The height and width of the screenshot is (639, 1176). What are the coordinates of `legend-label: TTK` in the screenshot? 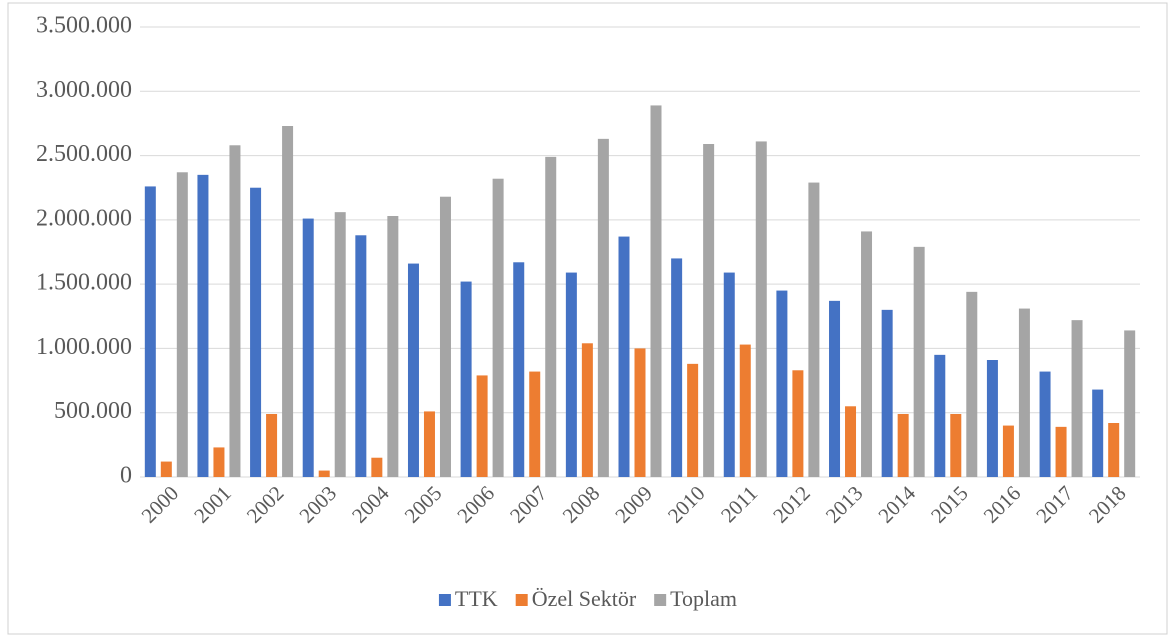 It's located at (476, 598).